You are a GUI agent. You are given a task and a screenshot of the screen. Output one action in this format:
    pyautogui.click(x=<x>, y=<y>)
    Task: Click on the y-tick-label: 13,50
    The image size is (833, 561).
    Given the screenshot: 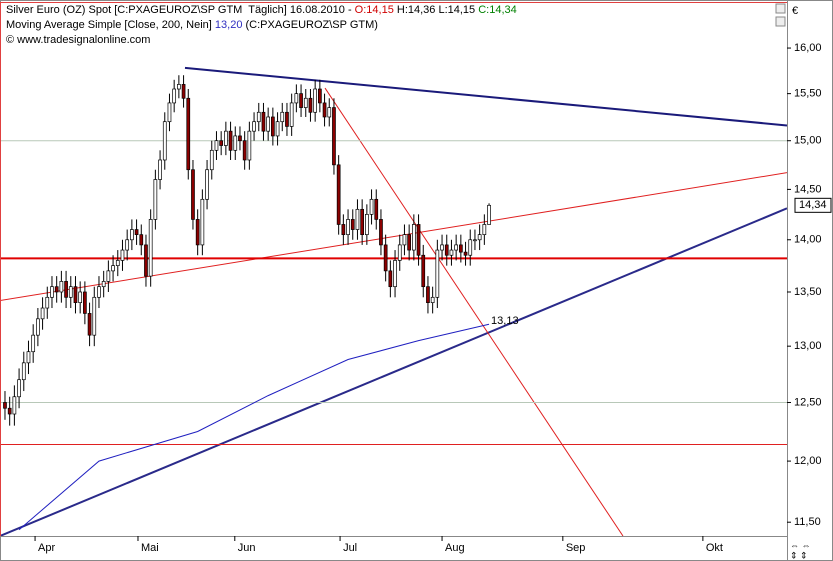 What is the action you would take?
    pyautogui.click(x=808, y=292)
    